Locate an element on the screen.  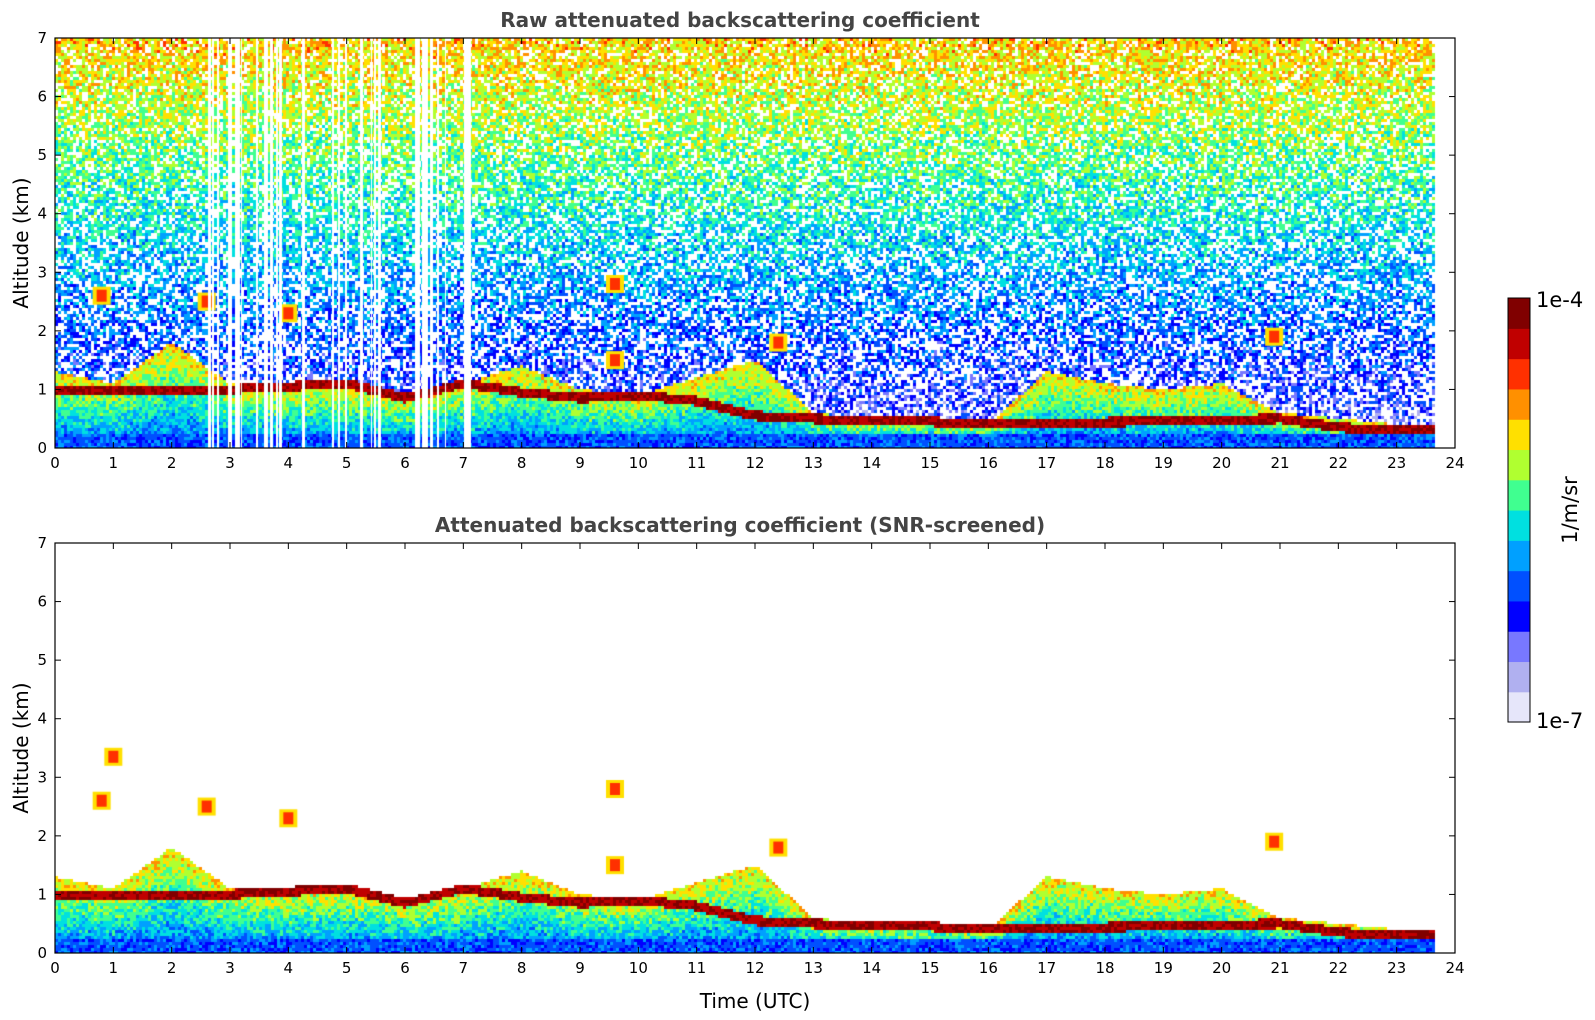
x-tick-label: 8 is located at coordinates (522, 463).